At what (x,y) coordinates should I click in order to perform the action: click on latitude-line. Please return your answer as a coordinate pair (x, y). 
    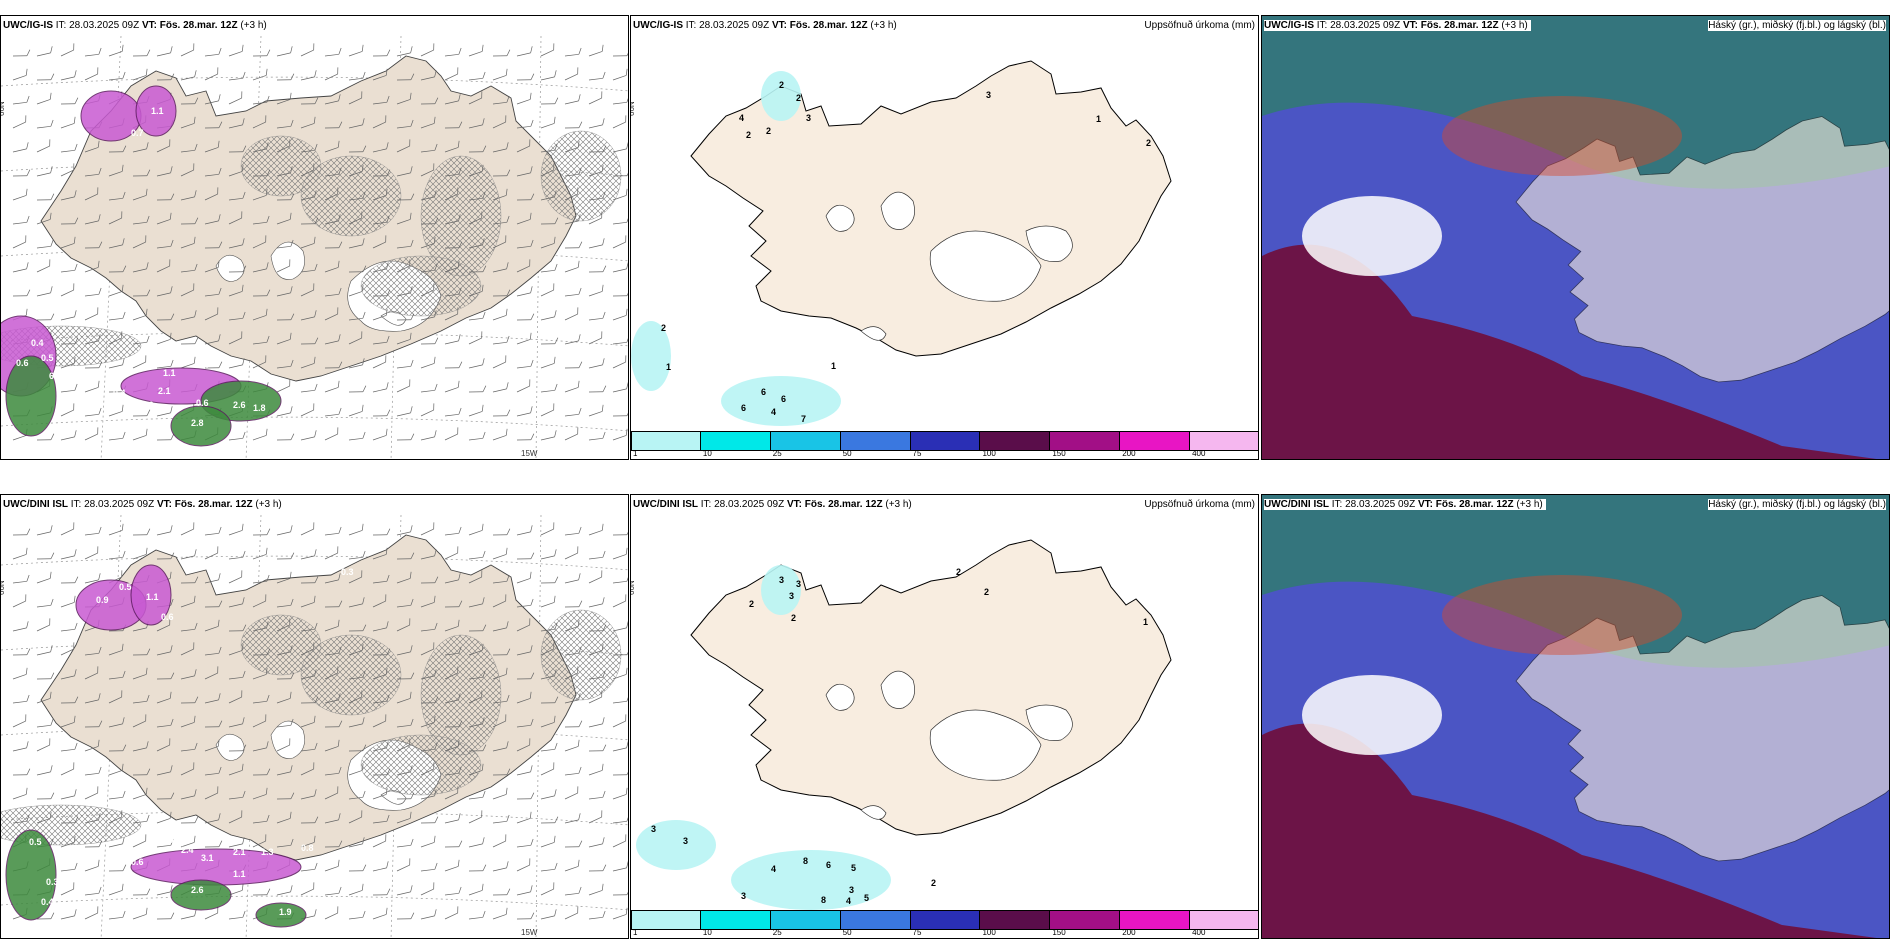
    Looking at the image, I should click on (314, 903).